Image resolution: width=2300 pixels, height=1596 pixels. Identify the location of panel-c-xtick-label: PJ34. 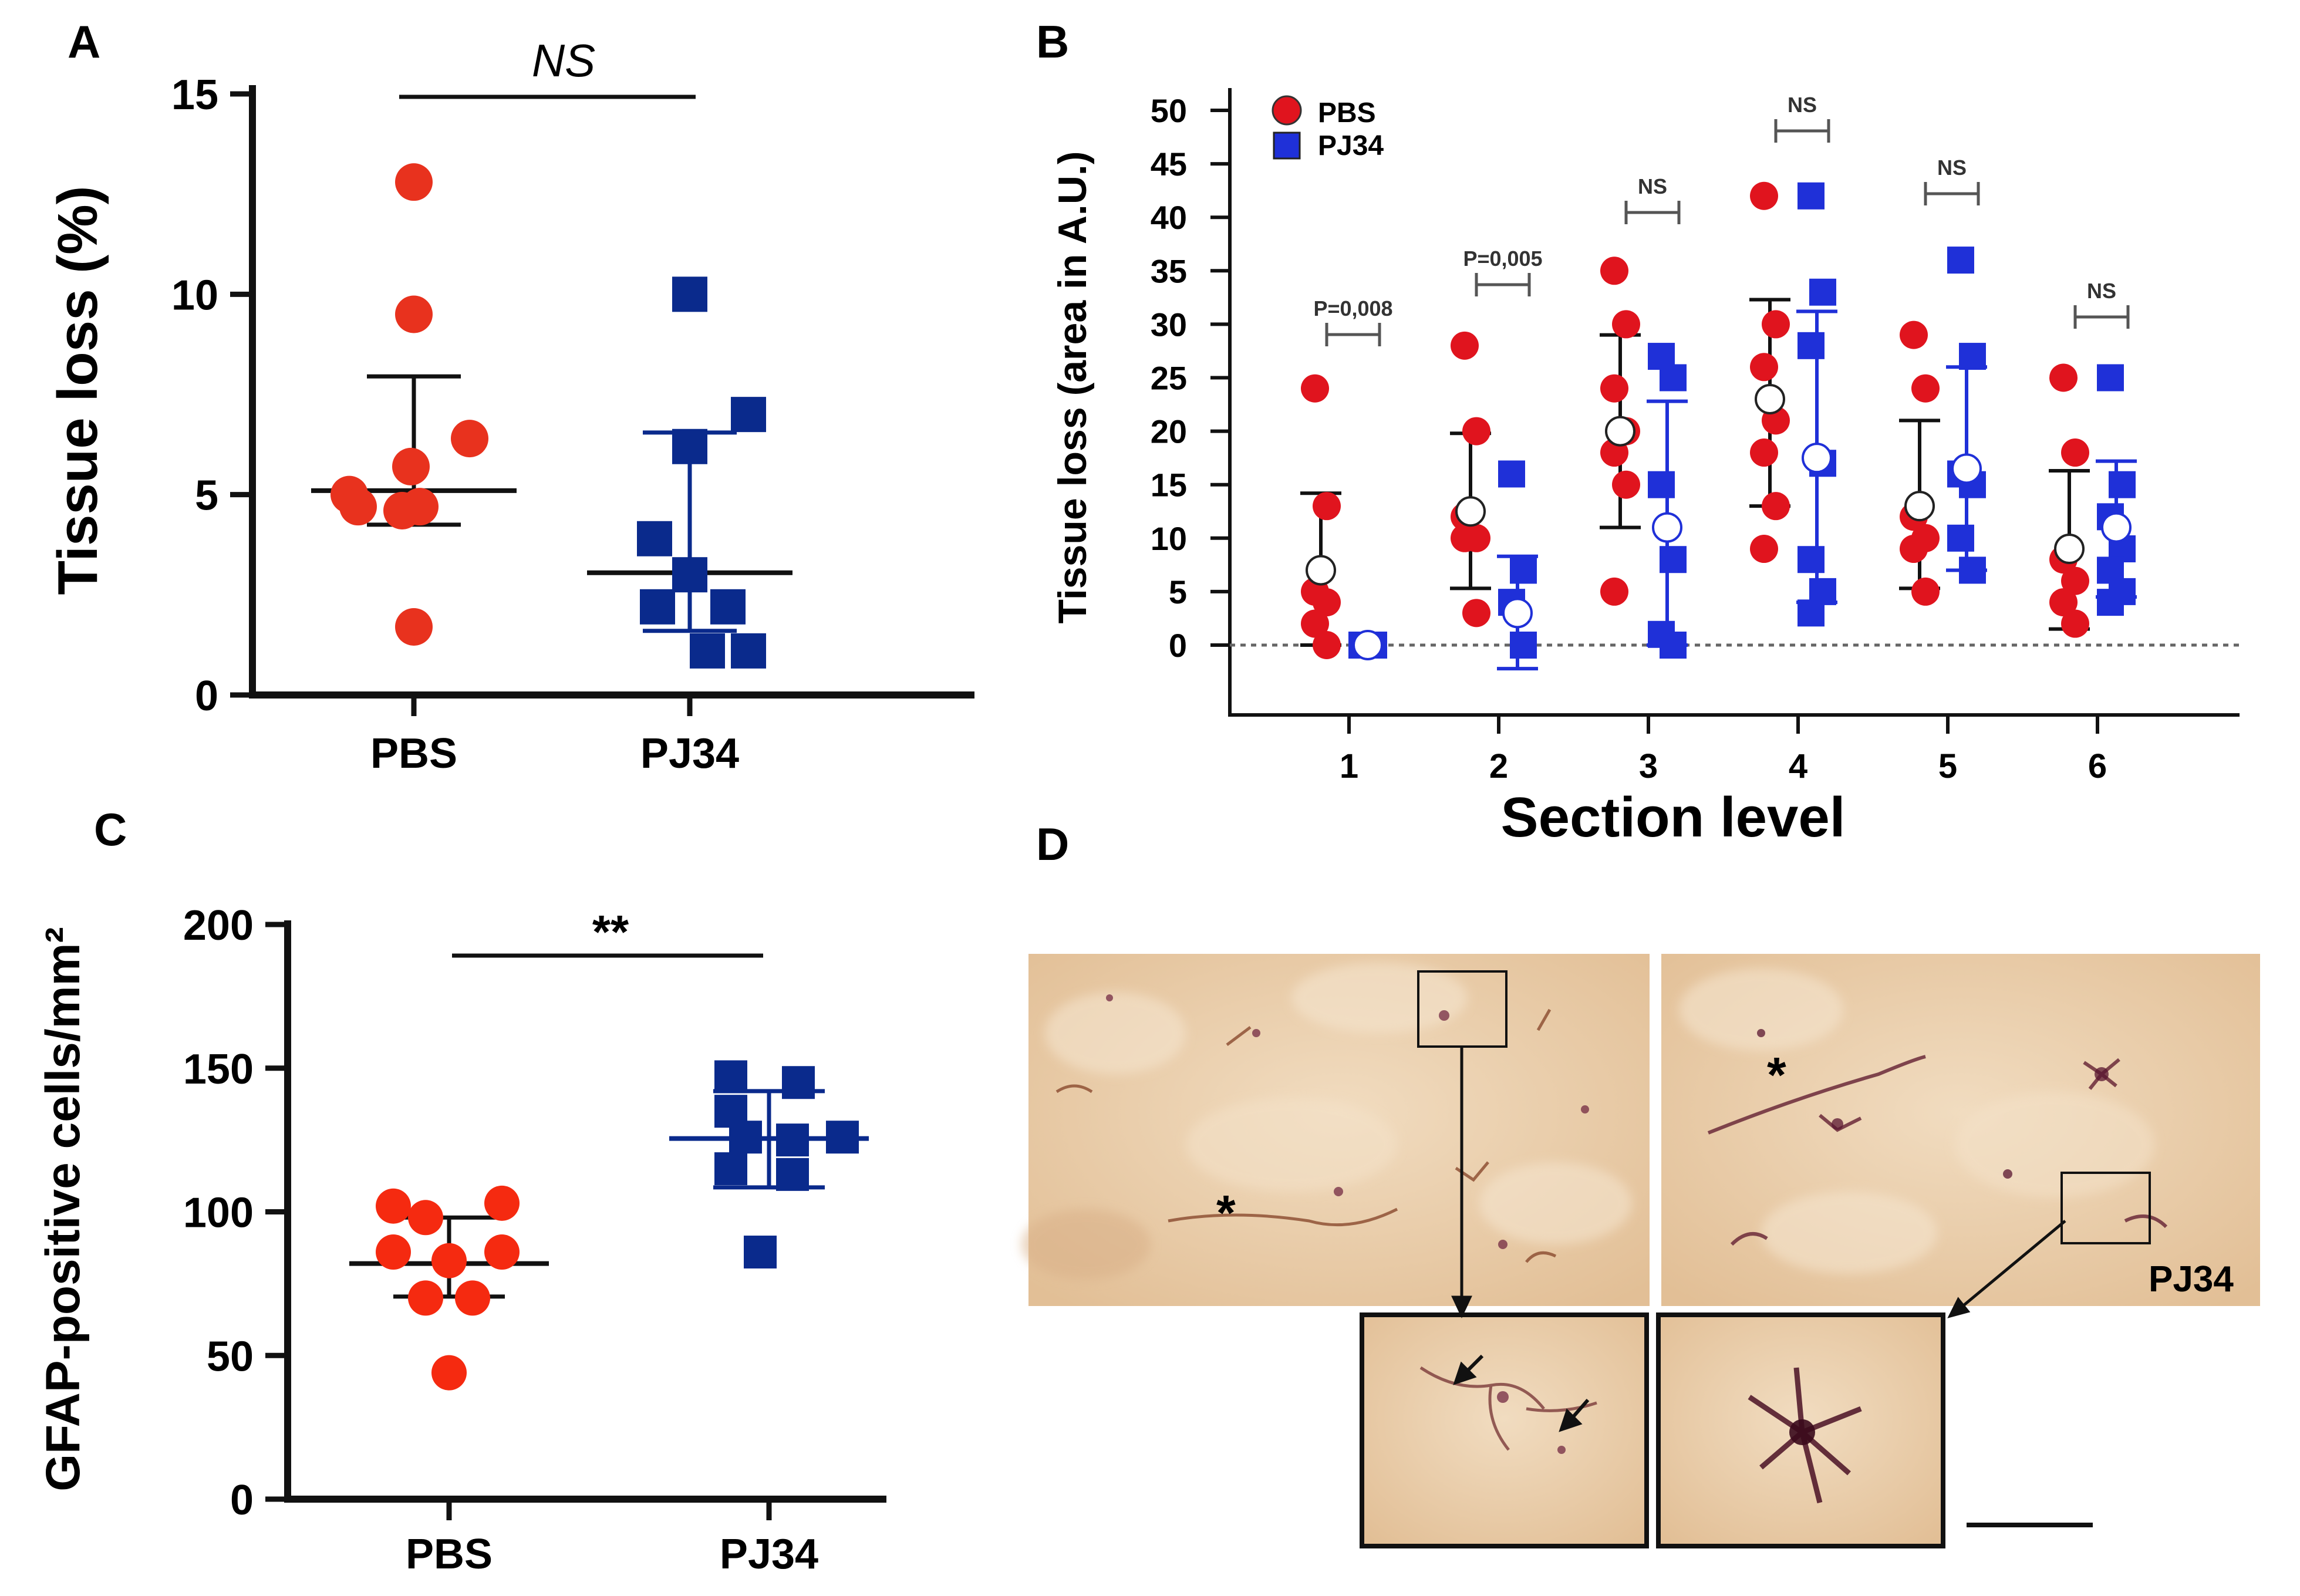
(769, 1554).